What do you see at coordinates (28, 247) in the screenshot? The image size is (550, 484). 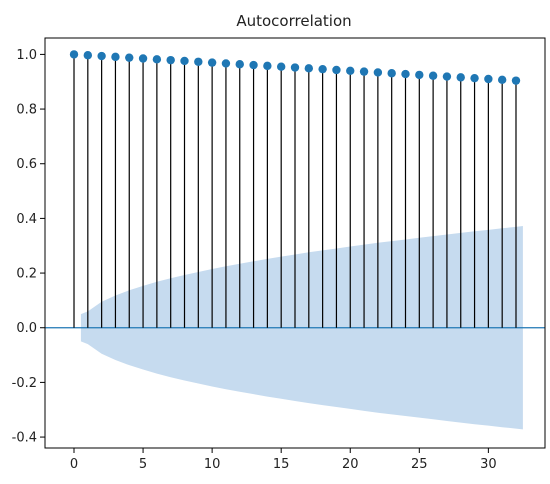 I see `y-axis-ticks: -0.4 -0.2 0.0 0.2 0.4 0.6 0.8 1.0` at bounding box center [28, 247].